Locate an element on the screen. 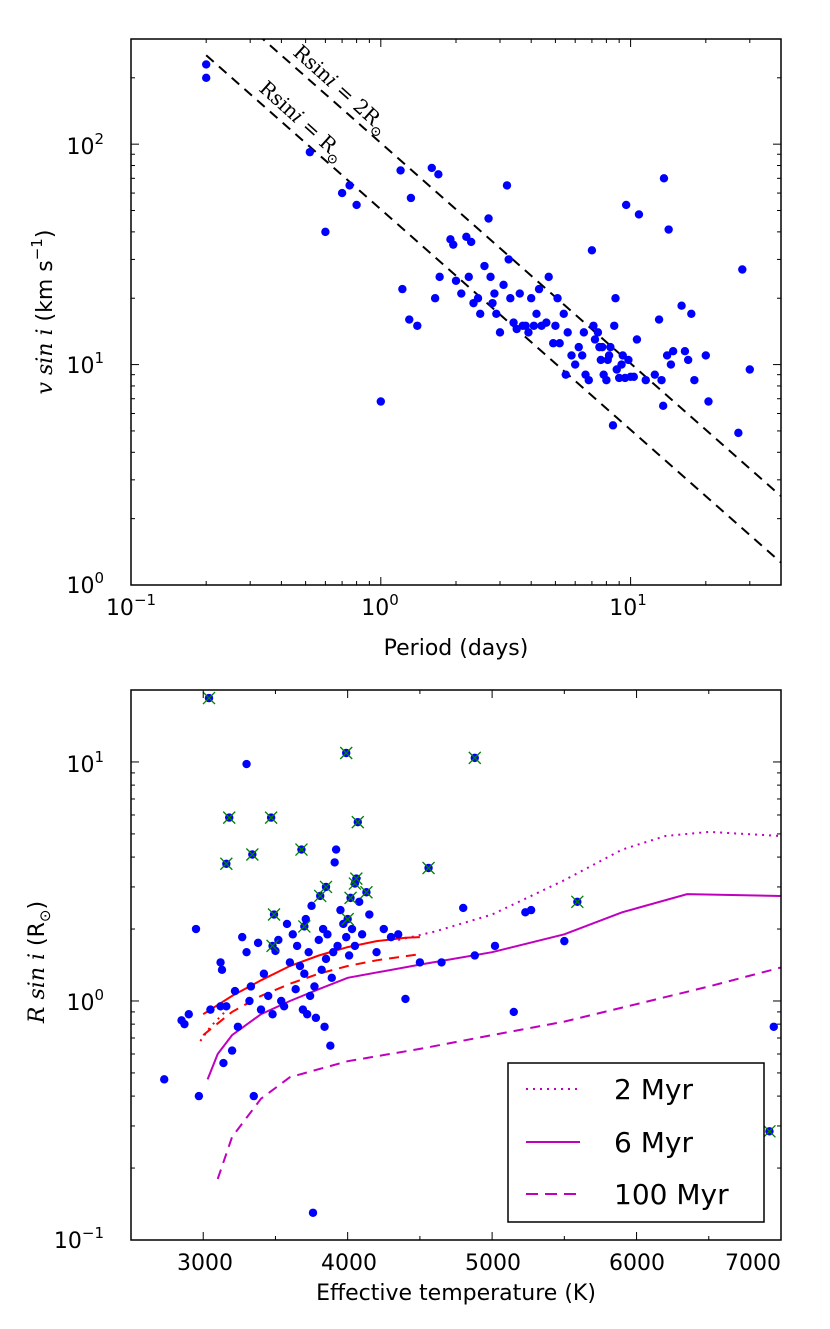  xtick-label: 5000 is located at coordinates (493, 1263).